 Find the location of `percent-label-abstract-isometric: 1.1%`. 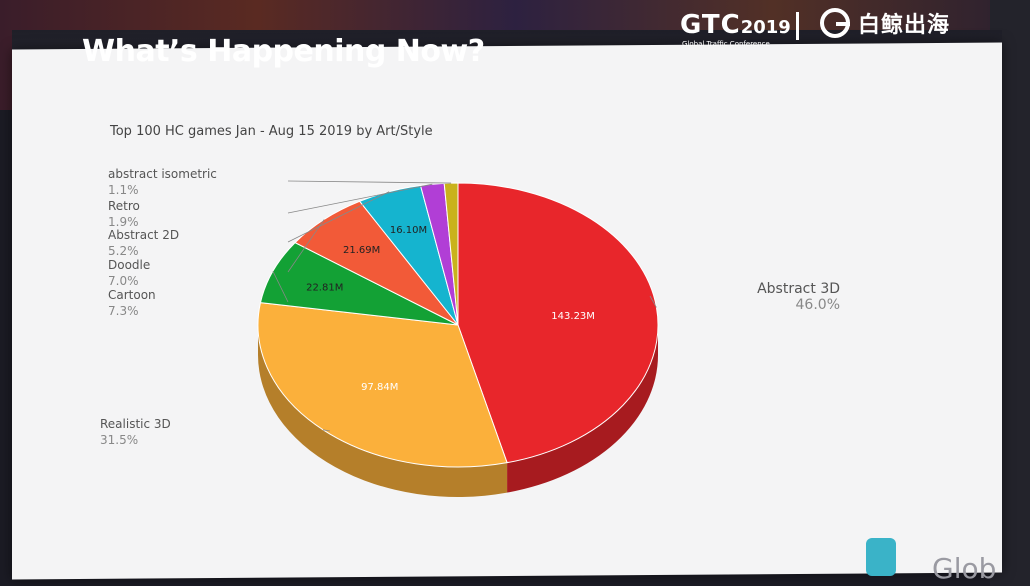

percent-label-abstract-isometric: 1.1% is located at coordinates (123, 190).